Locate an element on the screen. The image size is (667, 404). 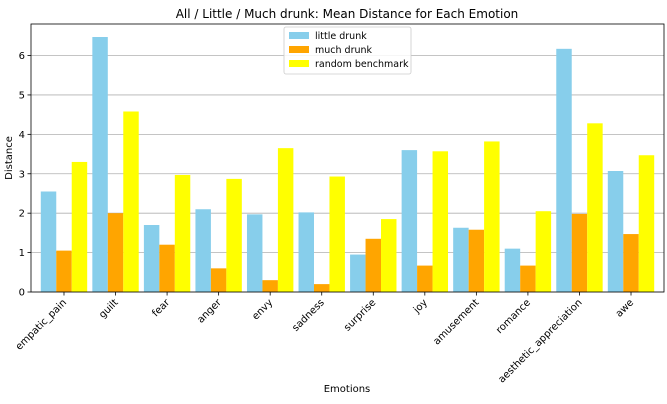
x-tick-label: joy is located at coordinates (420, 306).